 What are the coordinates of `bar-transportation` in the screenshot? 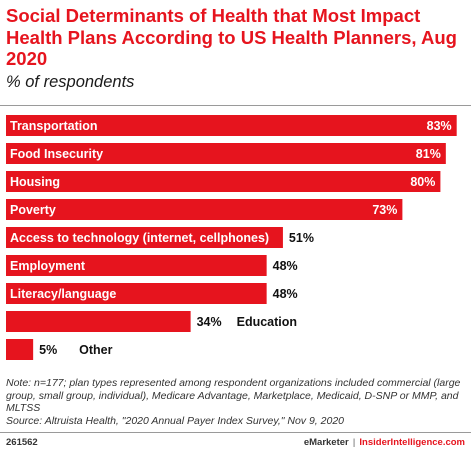 It's located at (231, 125).